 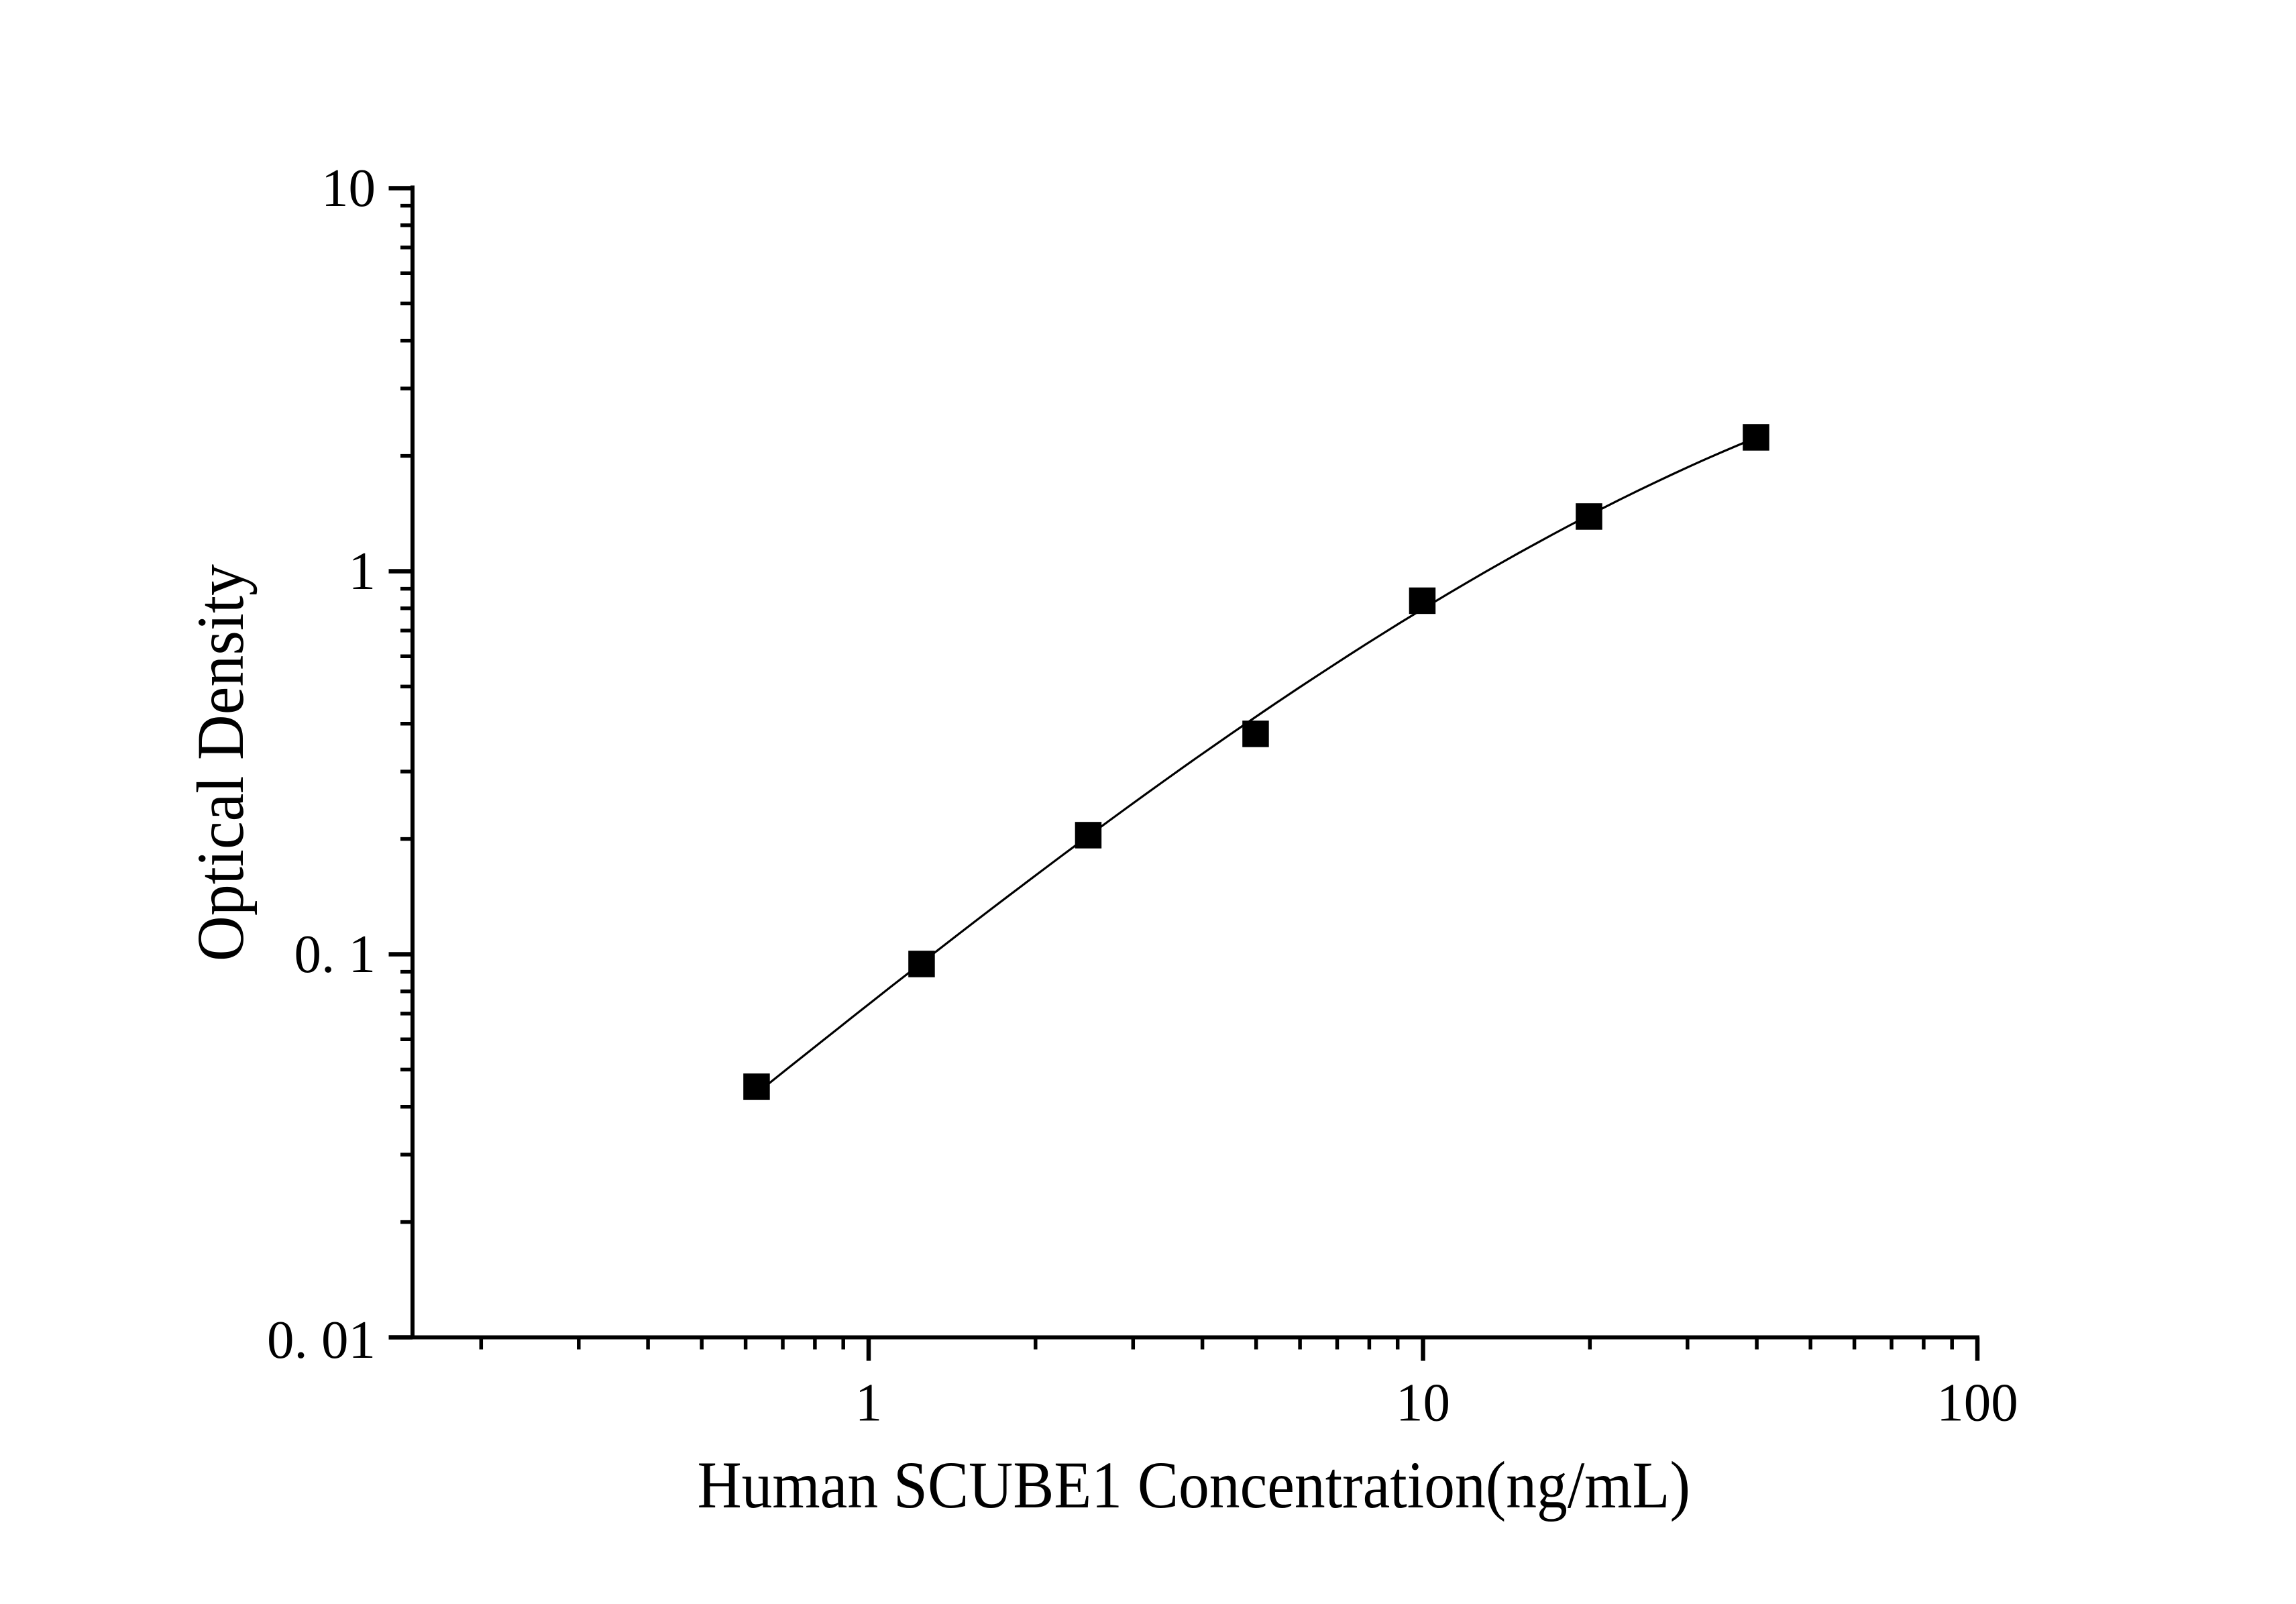 I want to click on svg-text: Optical Density, so click(x=220, y=763).